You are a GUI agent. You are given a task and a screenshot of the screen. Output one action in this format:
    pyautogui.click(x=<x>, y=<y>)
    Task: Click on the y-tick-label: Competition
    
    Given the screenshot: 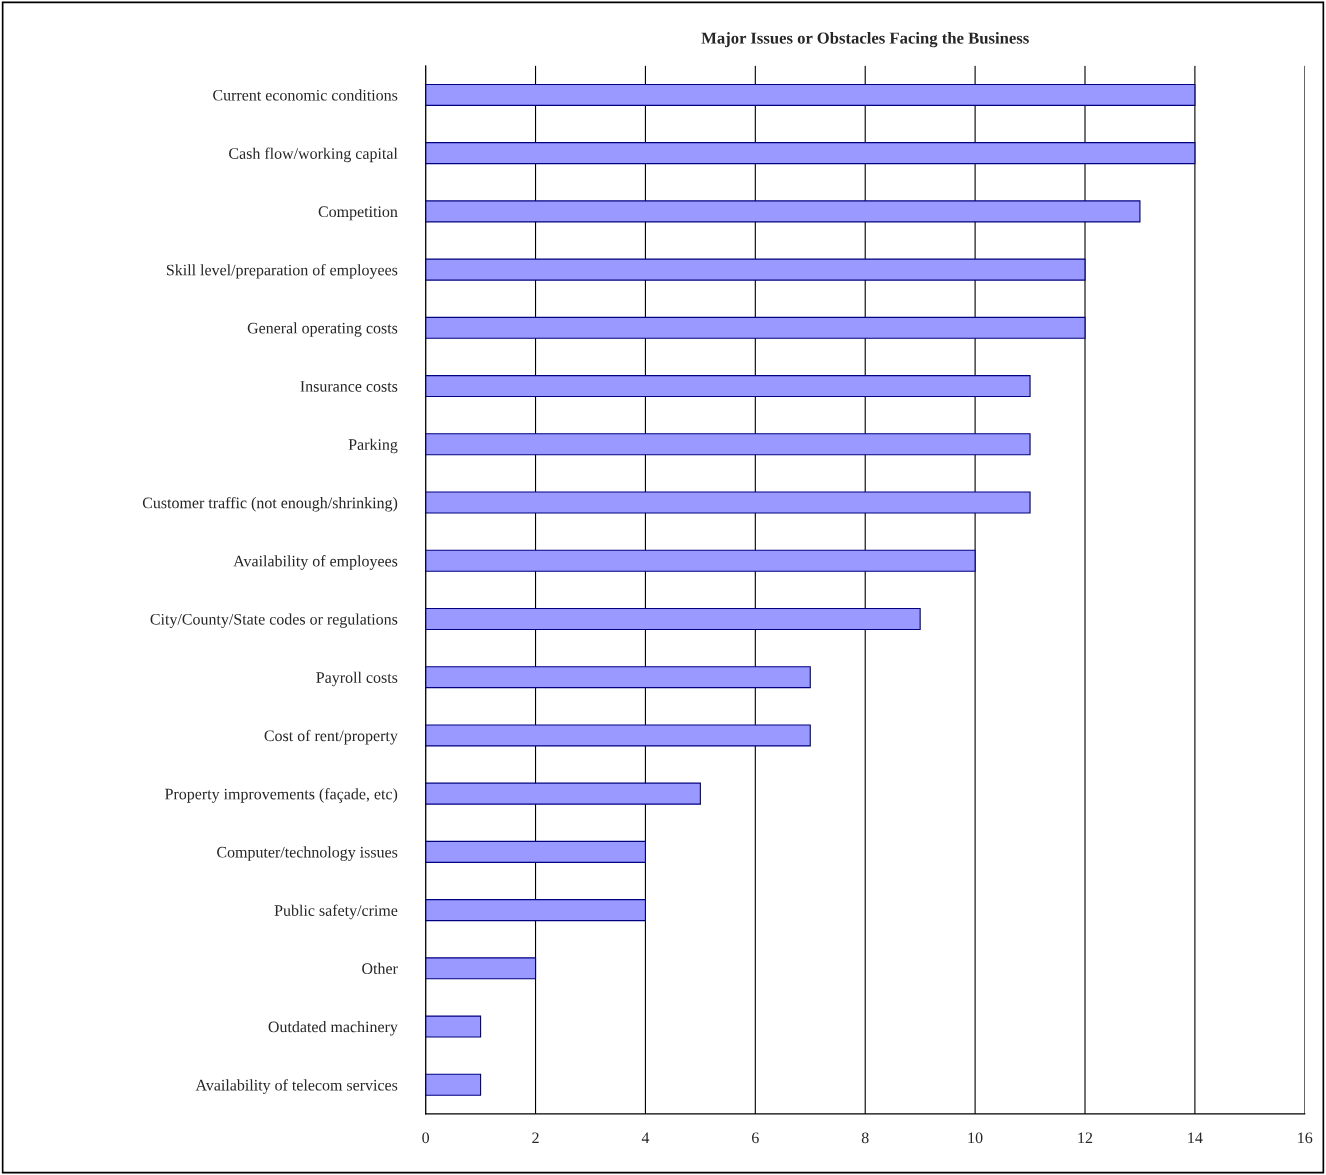 What is the action you would take?
    pyautogui.click(x=358, y=213)
    